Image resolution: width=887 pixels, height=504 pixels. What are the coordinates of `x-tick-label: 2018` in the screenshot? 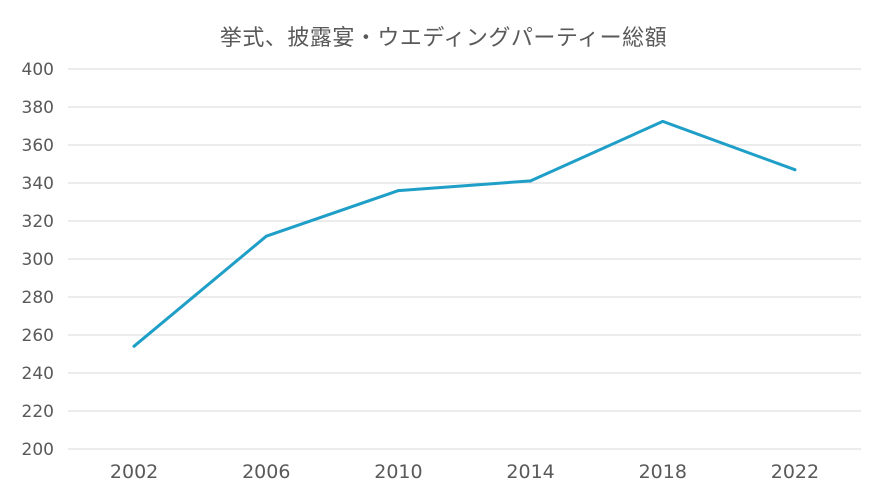 It's located at (663, 472).